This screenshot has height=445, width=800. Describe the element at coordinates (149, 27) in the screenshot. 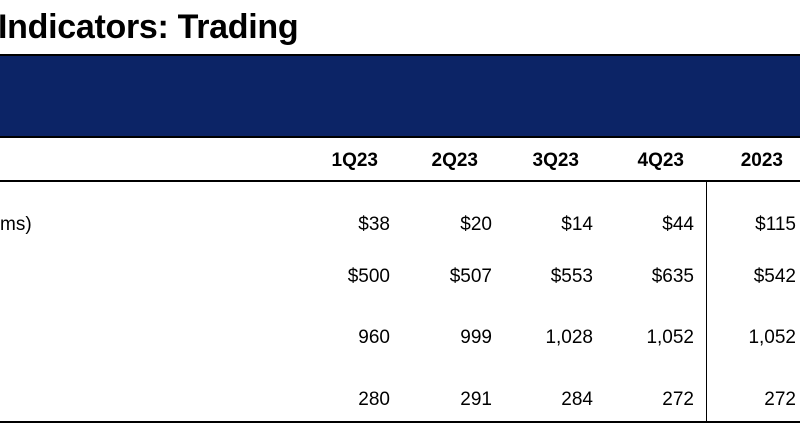

I see `page-title: Indicators: Trading` at that location.